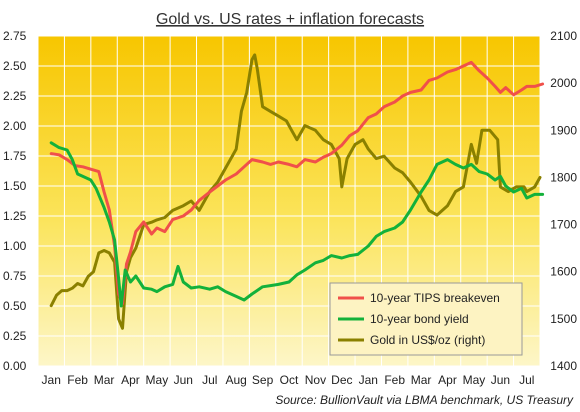  I want to click on legend-label: 10-year TIPS breakeven, so click(435, 298).